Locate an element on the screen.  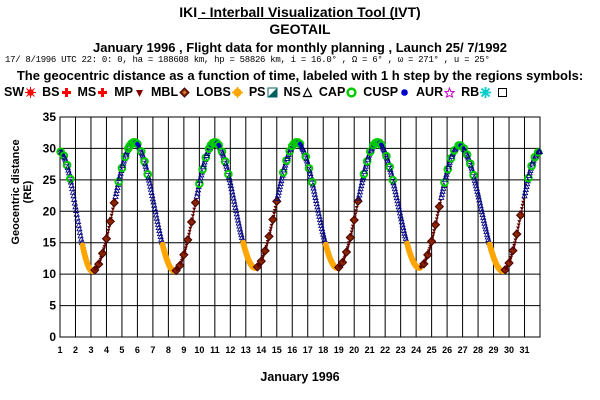
legend-label: LOBS is located at coordinates (213, 92).